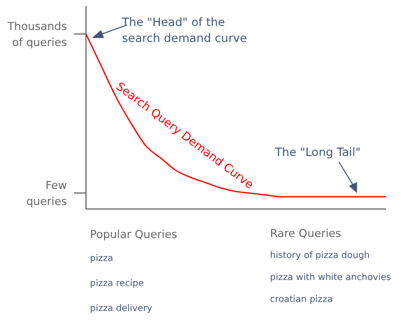 The image size is (415, 322). What do you see at coordinates (331, 278) in the screenshot?
I see `text: pizza with white anchovies` at bounding box center [331, 278].